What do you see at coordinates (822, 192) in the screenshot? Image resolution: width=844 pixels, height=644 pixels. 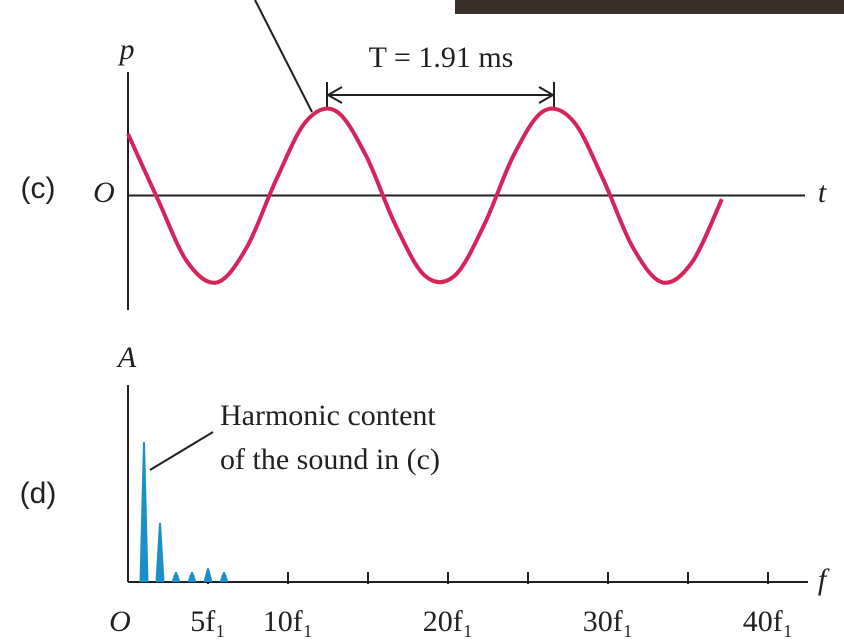 I see `x-axis-label: t` at bounding box center [822, 192].